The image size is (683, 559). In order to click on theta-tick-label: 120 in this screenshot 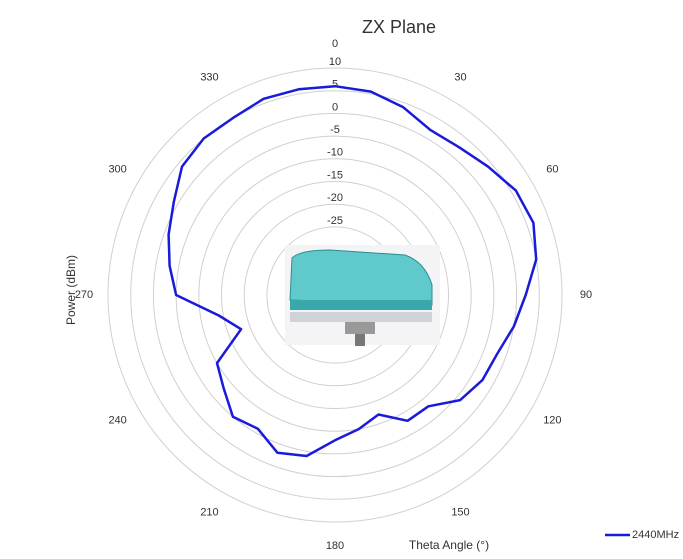, I will do `click(552, 420)`.